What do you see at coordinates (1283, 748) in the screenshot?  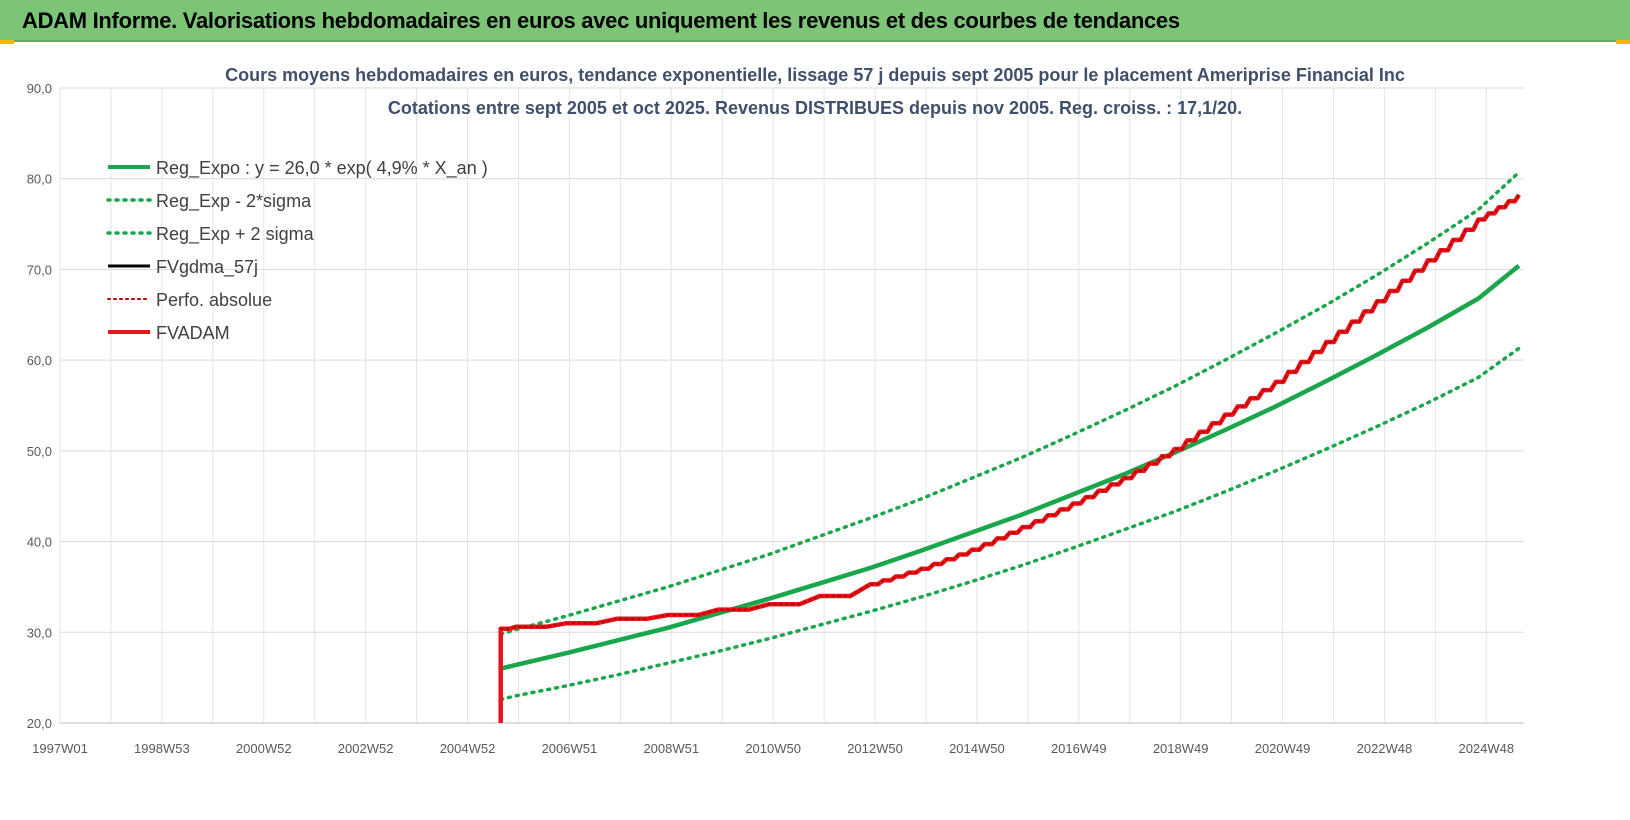 I see `x-tick-label: 2020W49` at bounding box center [1283, 748].